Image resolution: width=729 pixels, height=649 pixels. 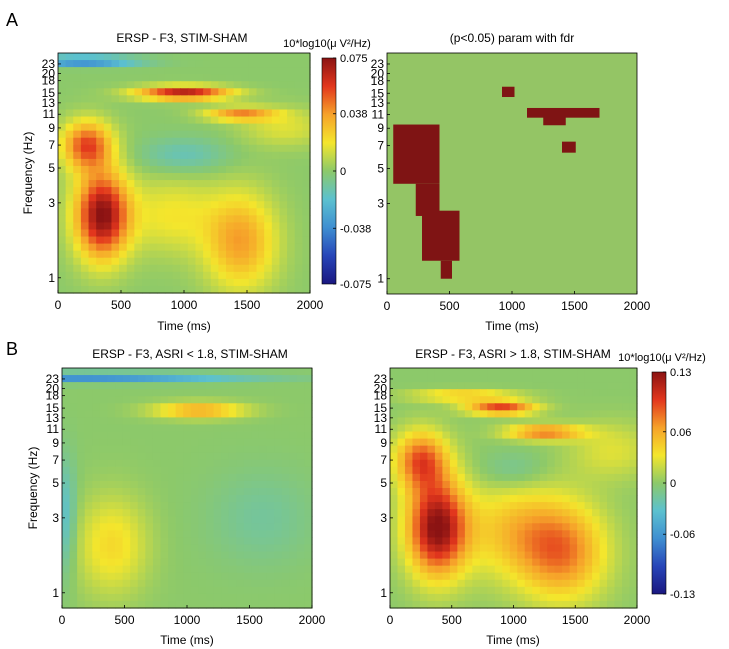 I want to click on colorbar-label: 10*log10(μ V²/Hz), so click(x=662, y=358).